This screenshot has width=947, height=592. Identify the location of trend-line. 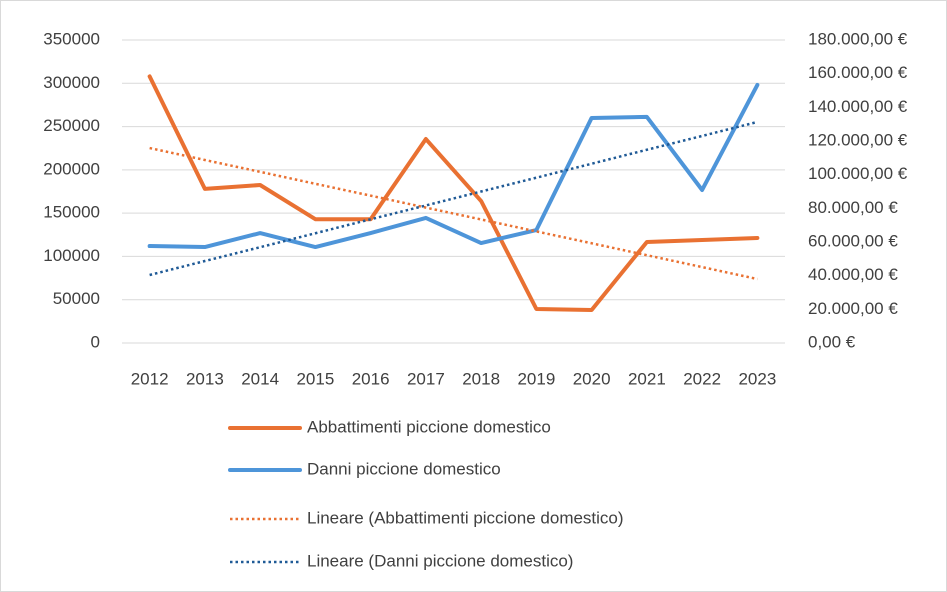
(453, 213).